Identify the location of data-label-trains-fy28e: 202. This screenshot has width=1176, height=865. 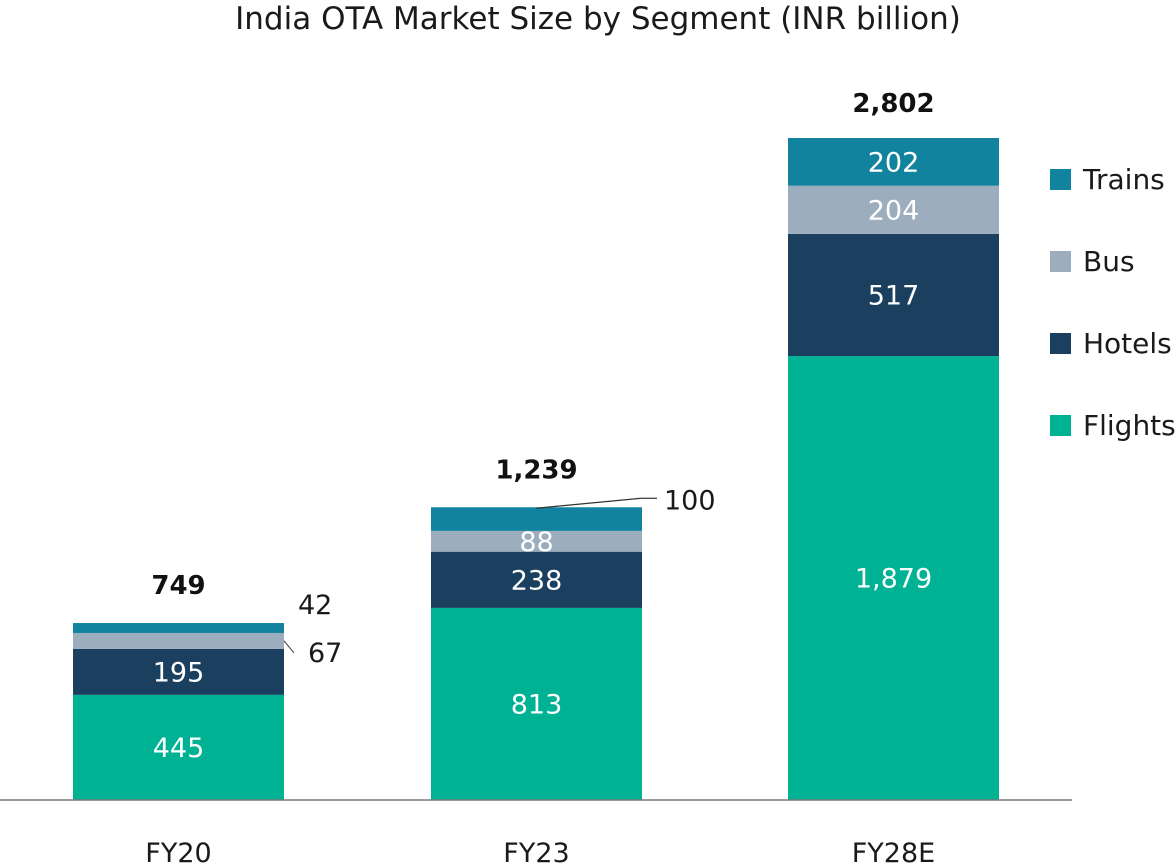
(894, 162).